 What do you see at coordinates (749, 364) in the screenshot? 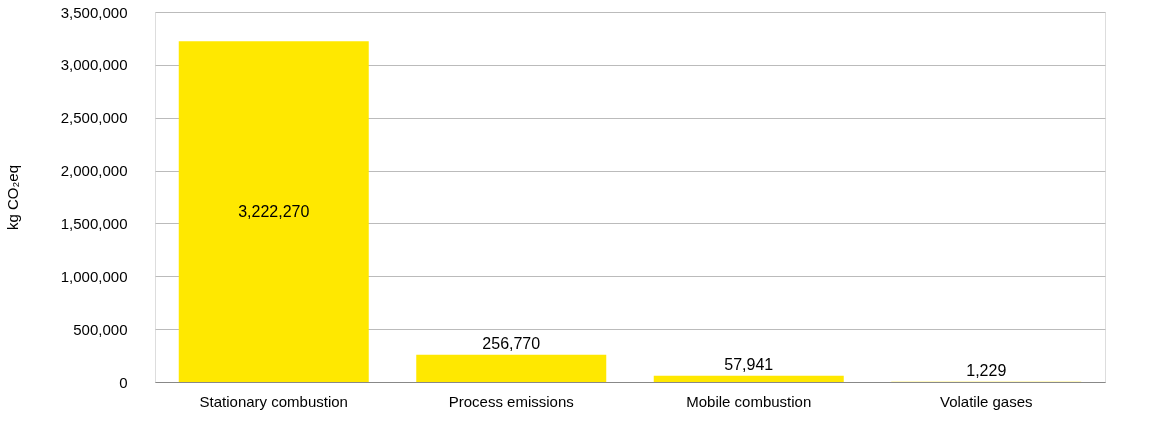
I see `data-label: 57,941` at bounding box center [749, 364].